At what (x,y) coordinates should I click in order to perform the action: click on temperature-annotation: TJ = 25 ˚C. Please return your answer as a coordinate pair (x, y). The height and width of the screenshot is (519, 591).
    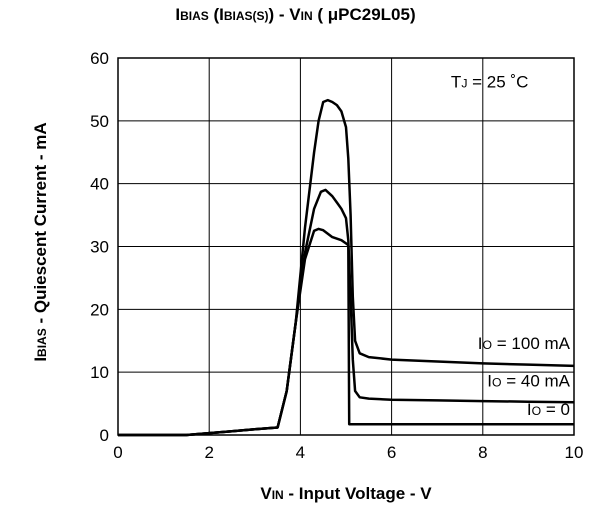
    Looking at the image, I should click on (489, 82).